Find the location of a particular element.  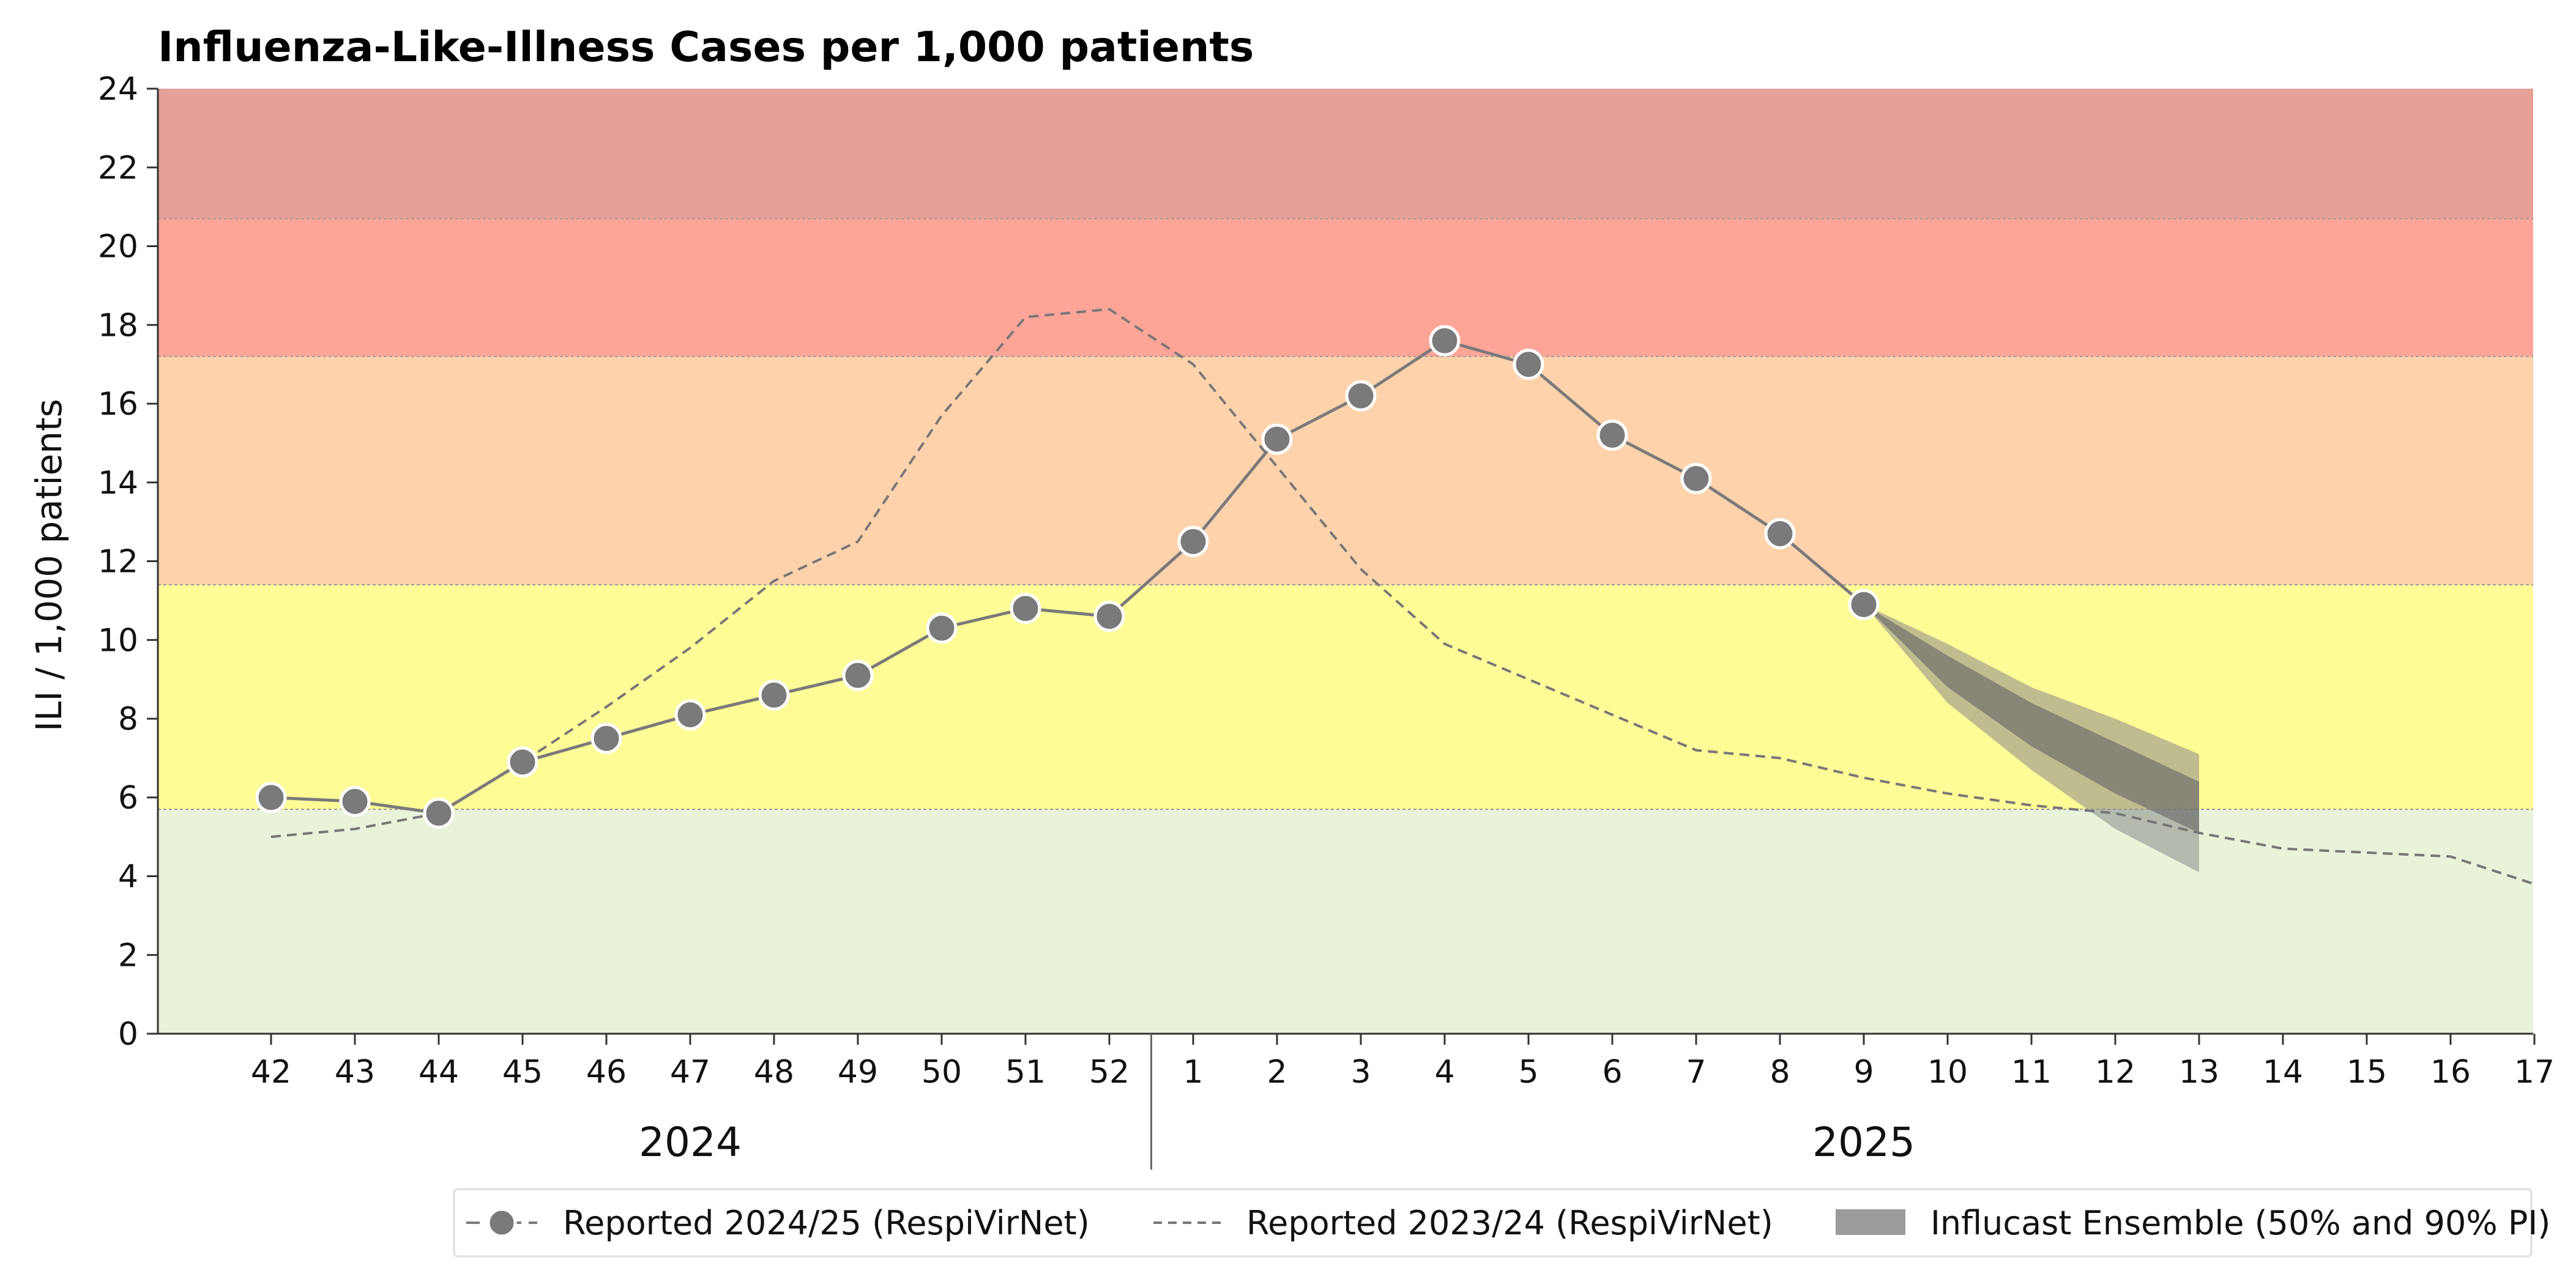

x-tick-label-5: 5 is located at coordinates (1528, 1073).